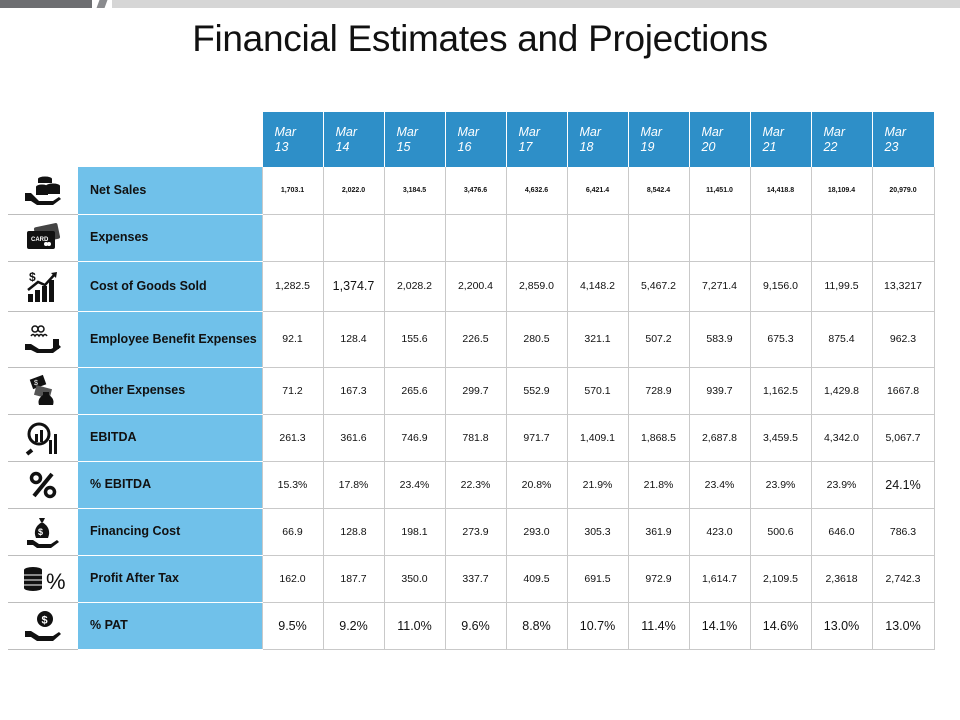 This screenshot has width=960, height=720. Describe the element at coordinates (170, 286) in the screenshot. I see `row-label: Cost of Goods Sold` at that location.